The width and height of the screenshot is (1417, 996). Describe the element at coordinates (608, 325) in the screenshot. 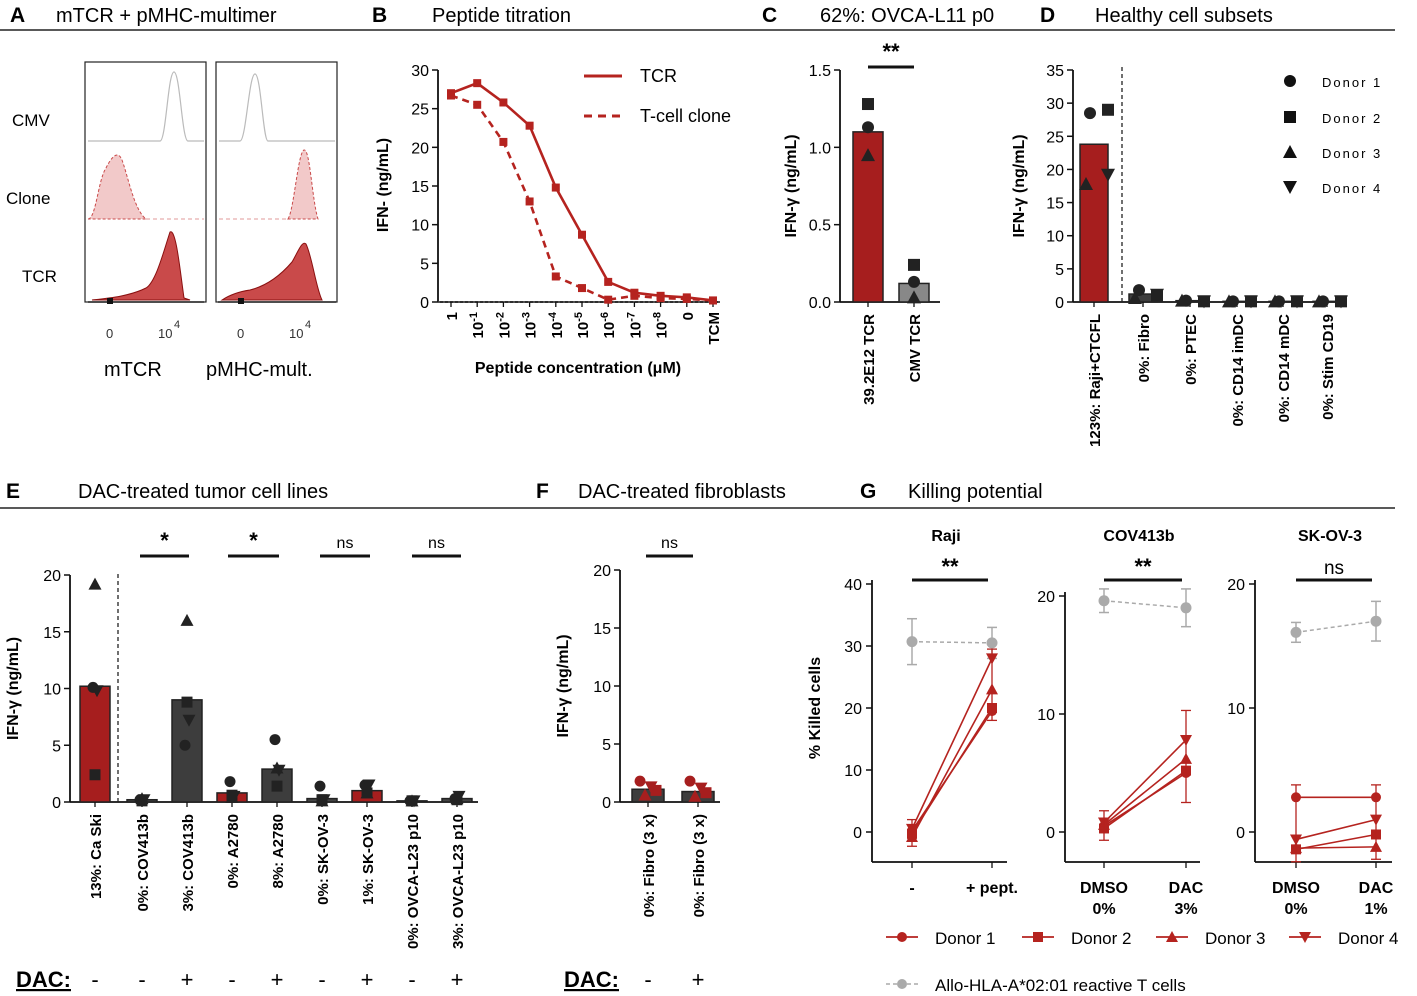

I see `panel-b-x-tick-label: 10-6` at that location.